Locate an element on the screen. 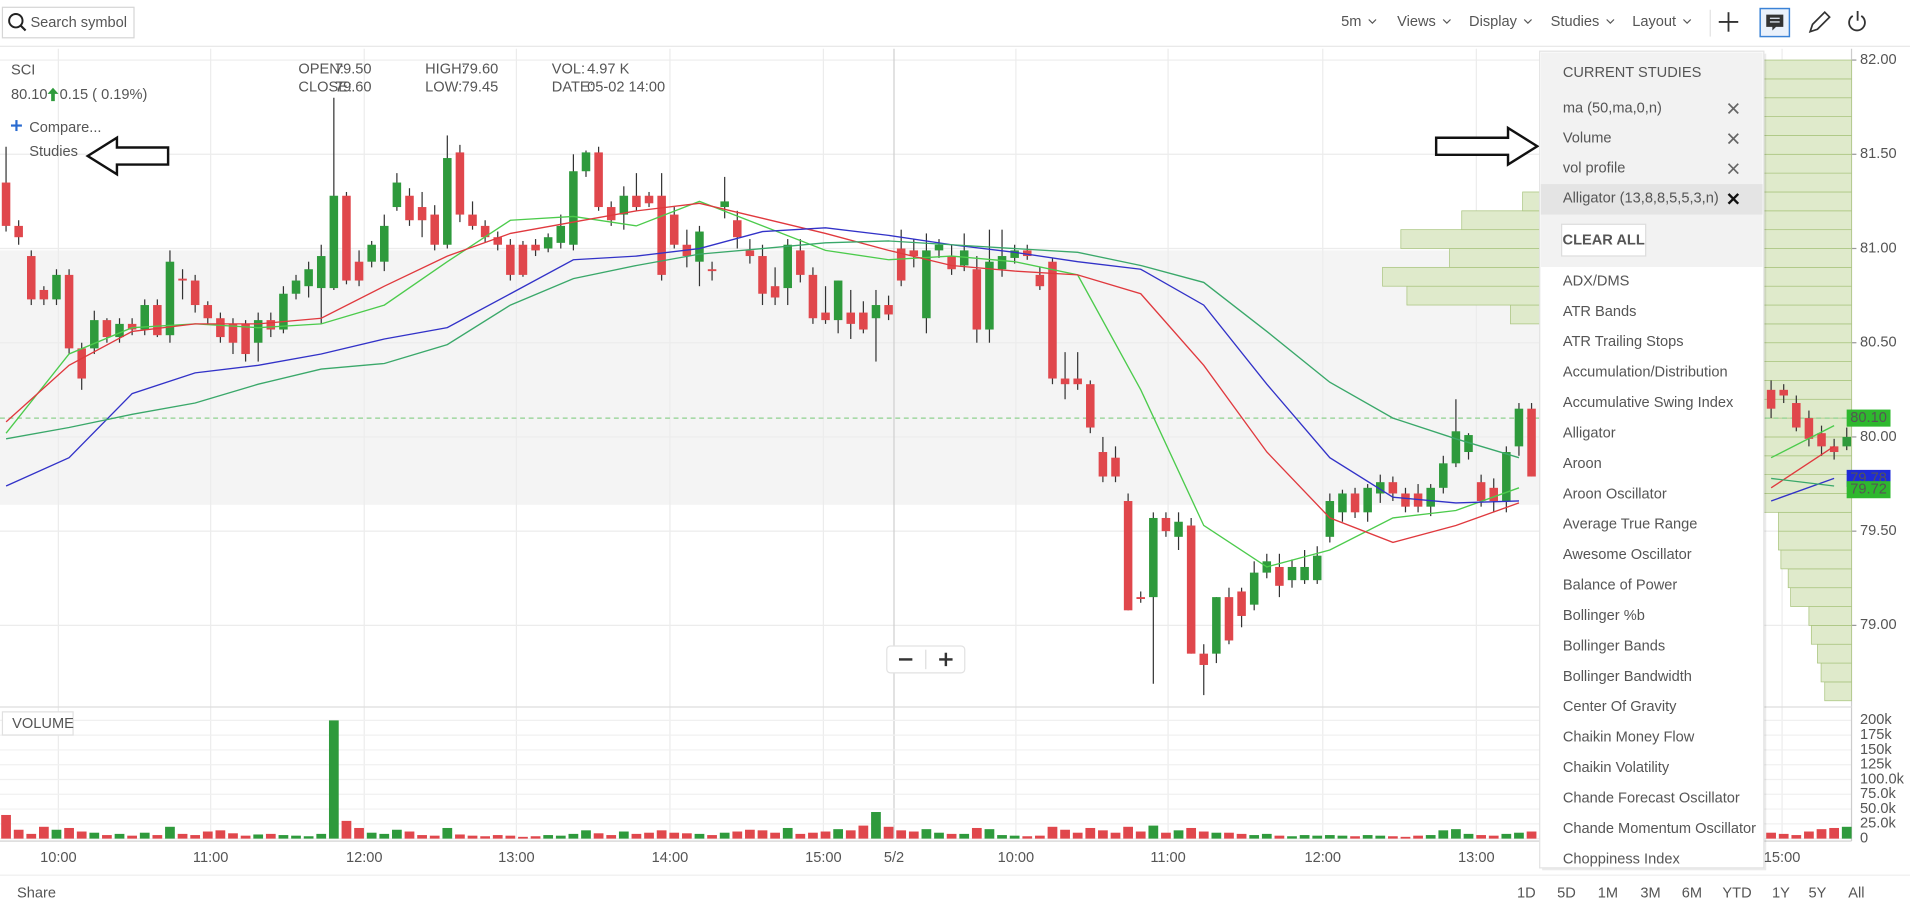 The image size is (1910, 902). menu-item: Studies is located at coordinates (1575, 22).